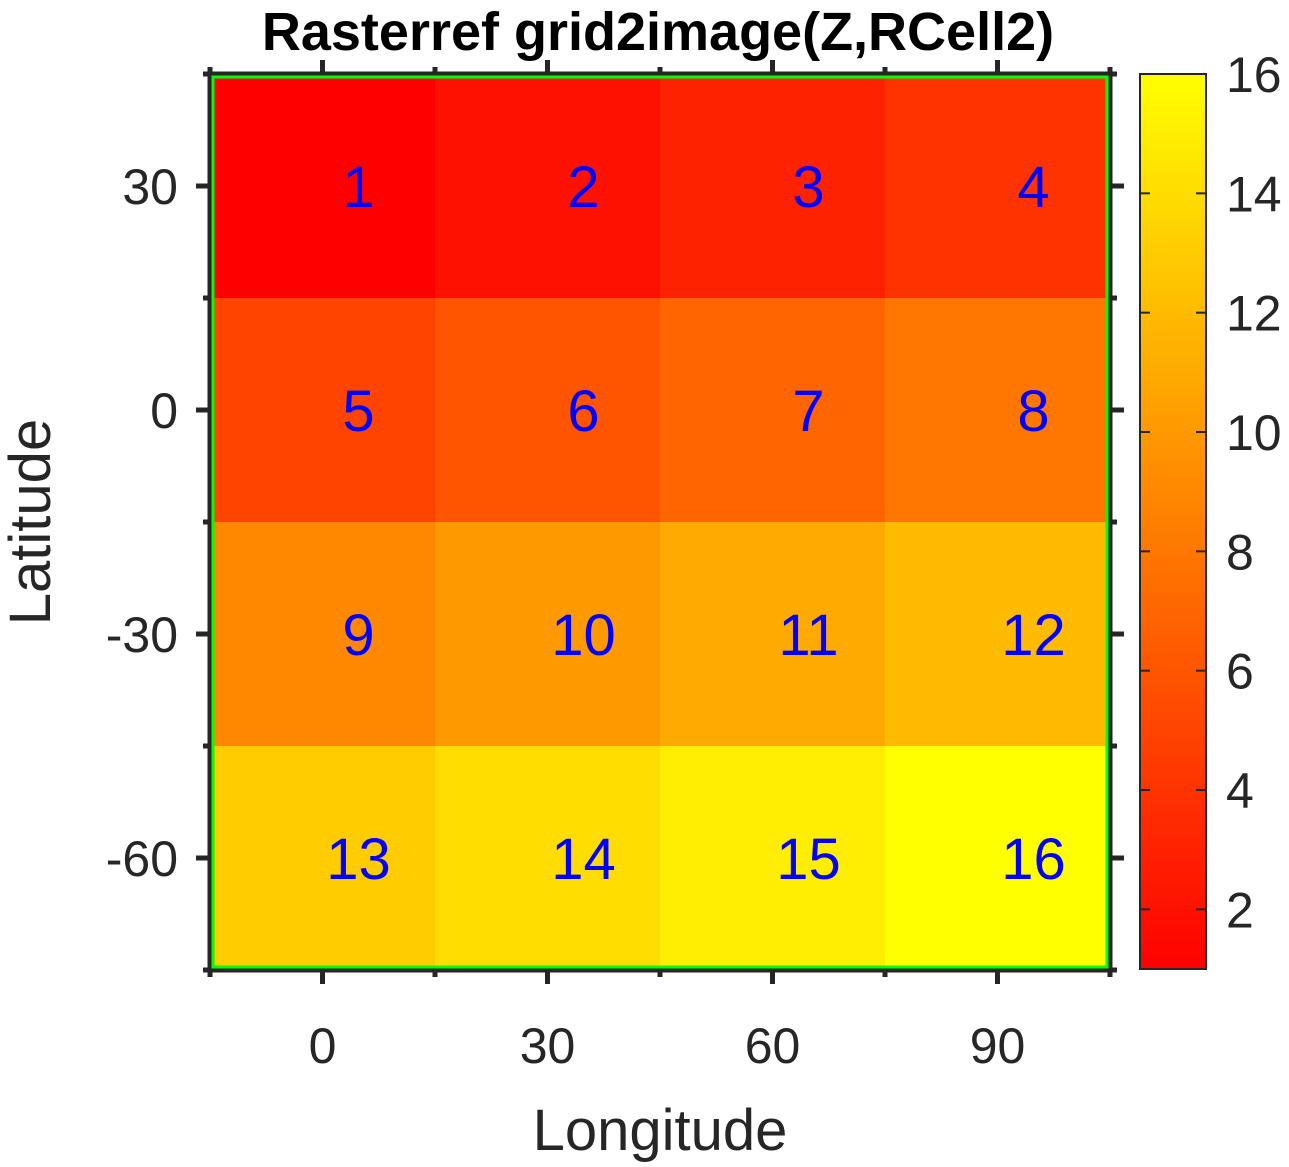 The image size is (1289, 1167). I want to click on y-tick-label: 0, so click(164, 411).